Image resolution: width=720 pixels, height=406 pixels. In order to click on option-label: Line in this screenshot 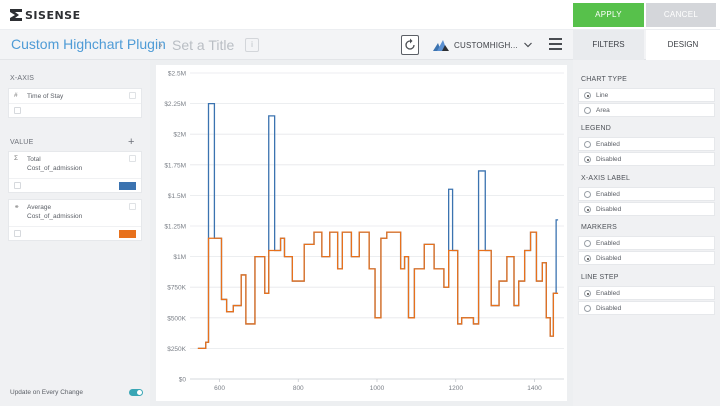, I will do `click(602, 95)`.